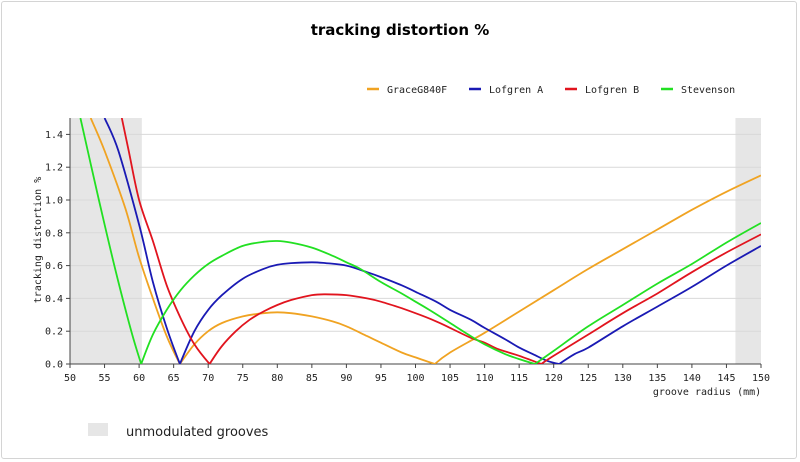 Image resolution: width=800 pixels, height=462 pixels. What do you see at coordinates (54, 266) in the screenshot?
I see `y-tick-label: 0.6` at bounding box center [54, 266].